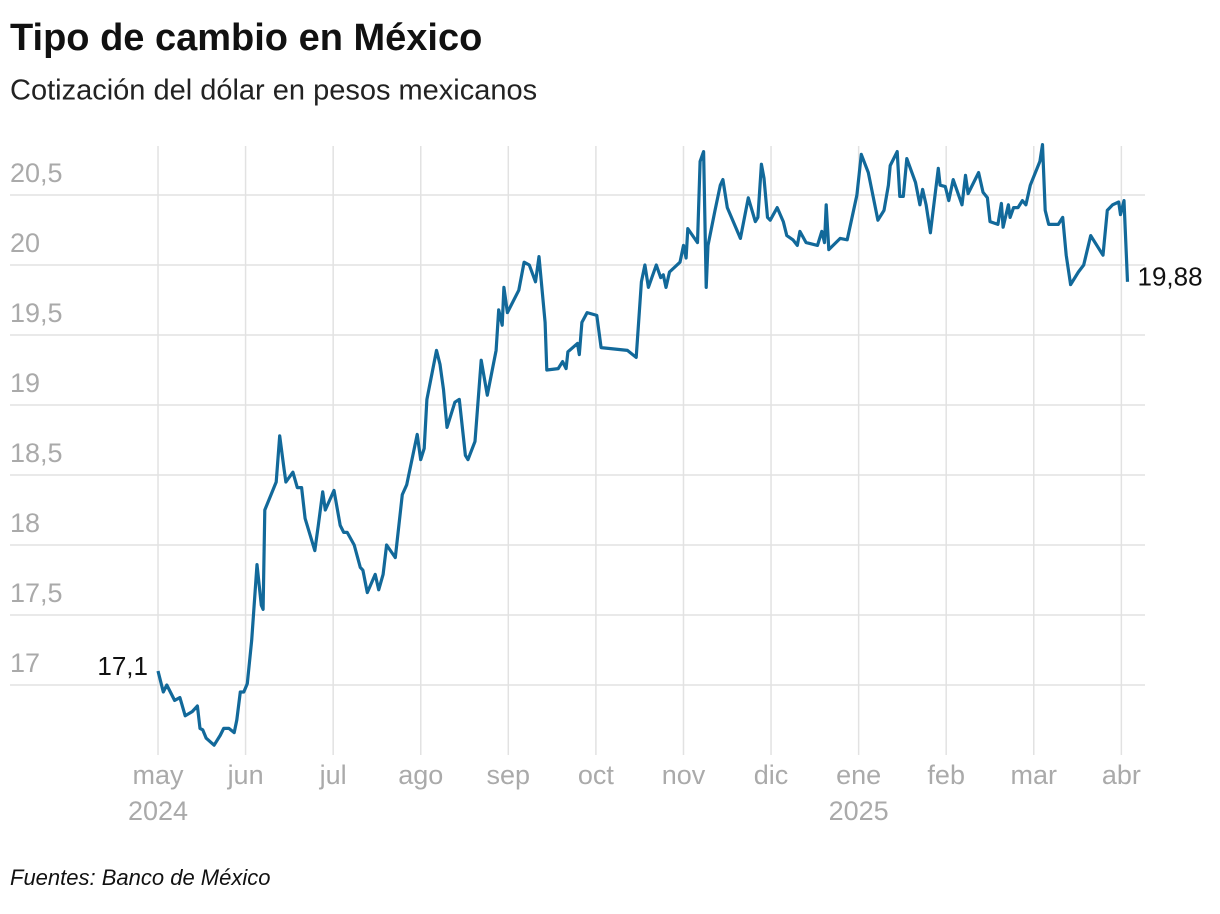  I want to click on x-tick-label: abr, so click(1121, 775).